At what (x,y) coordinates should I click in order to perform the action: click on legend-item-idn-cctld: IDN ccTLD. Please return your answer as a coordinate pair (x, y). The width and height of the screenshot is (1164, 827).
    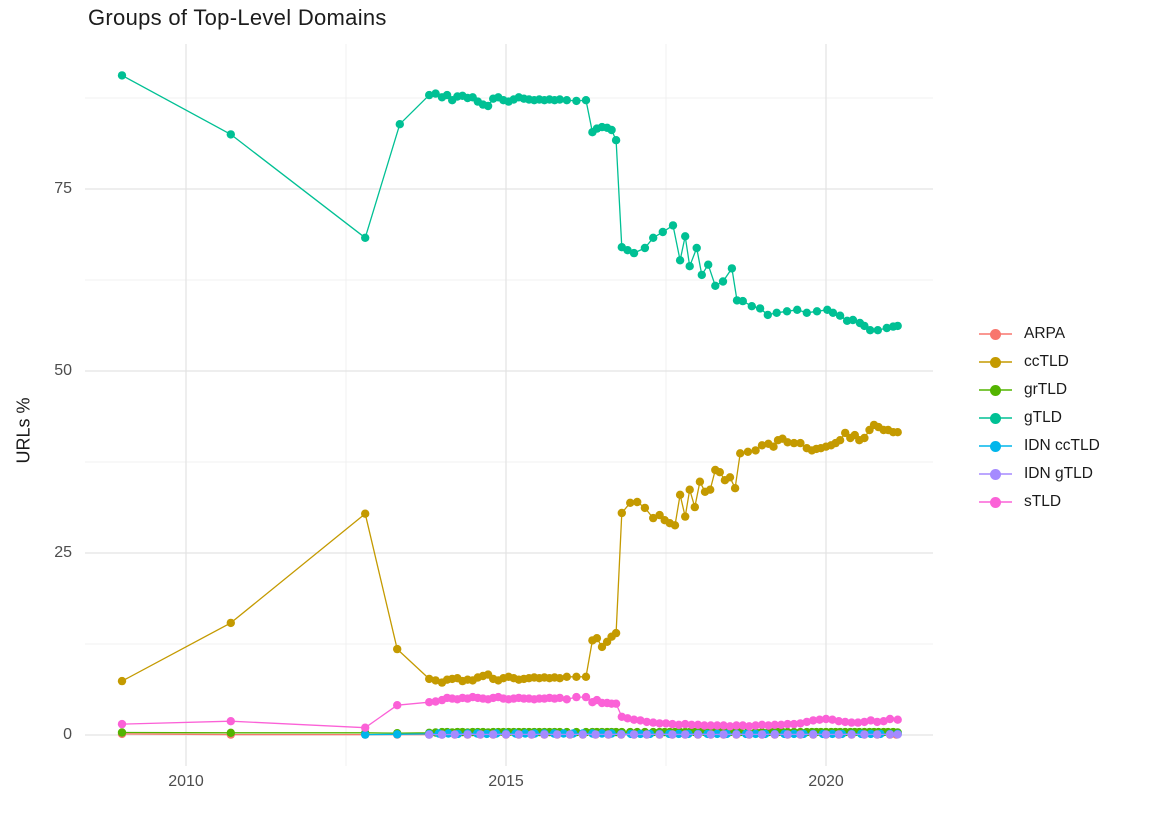
    Looking at the image, I should click on (1039, 446).